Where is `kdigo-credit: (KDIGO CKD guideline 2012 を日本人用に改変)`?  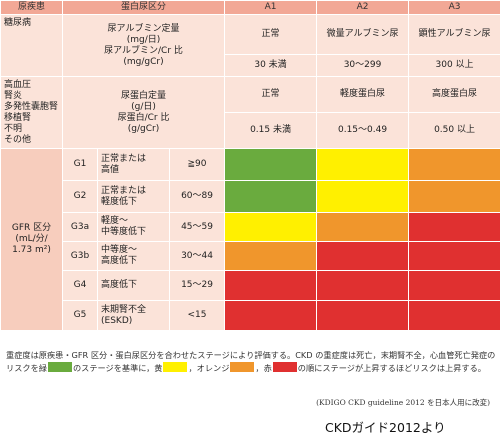
kdigo-credit: (KDIGO CKD guideline 2012 を日本人用に改変) is located at coordinates (403, 402).